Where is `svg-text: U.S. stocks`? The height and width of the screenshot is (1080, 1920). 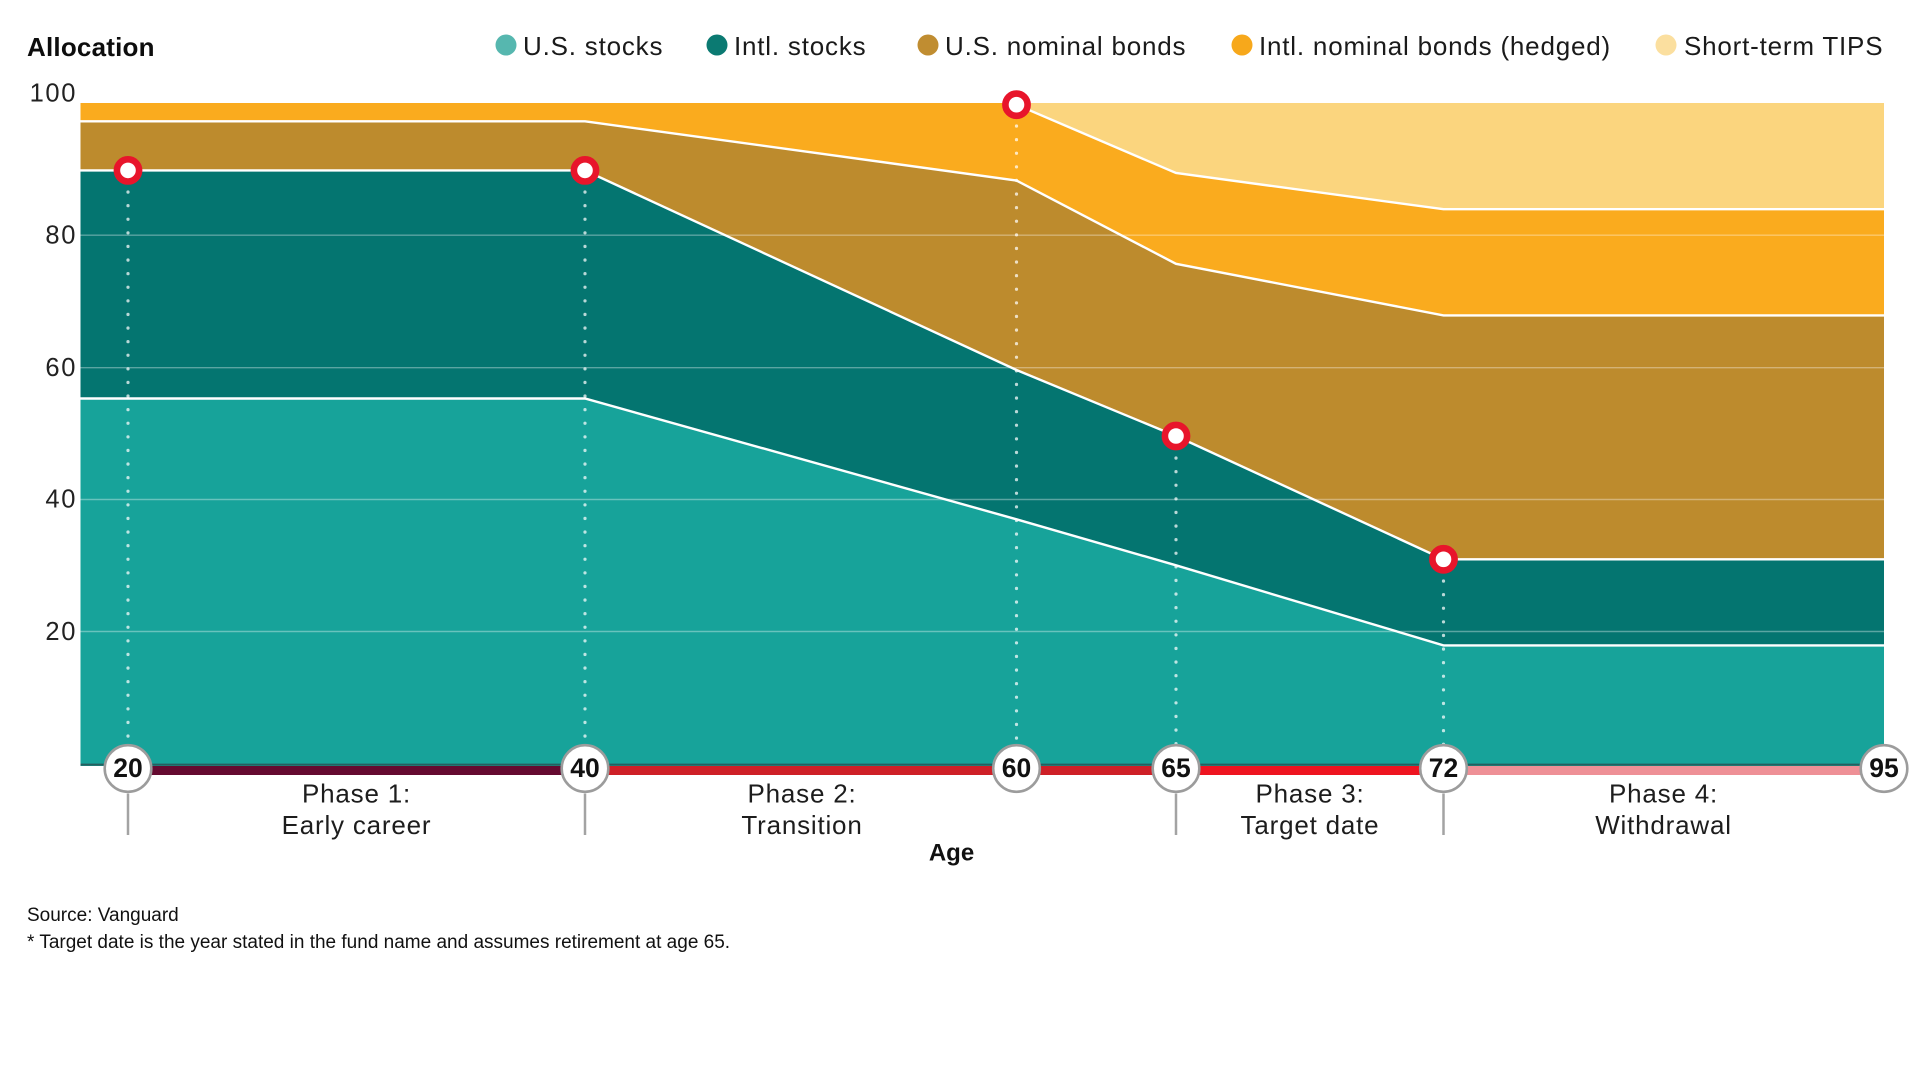 svg-text: U.S. stocks is located at coordinates (593, 46).